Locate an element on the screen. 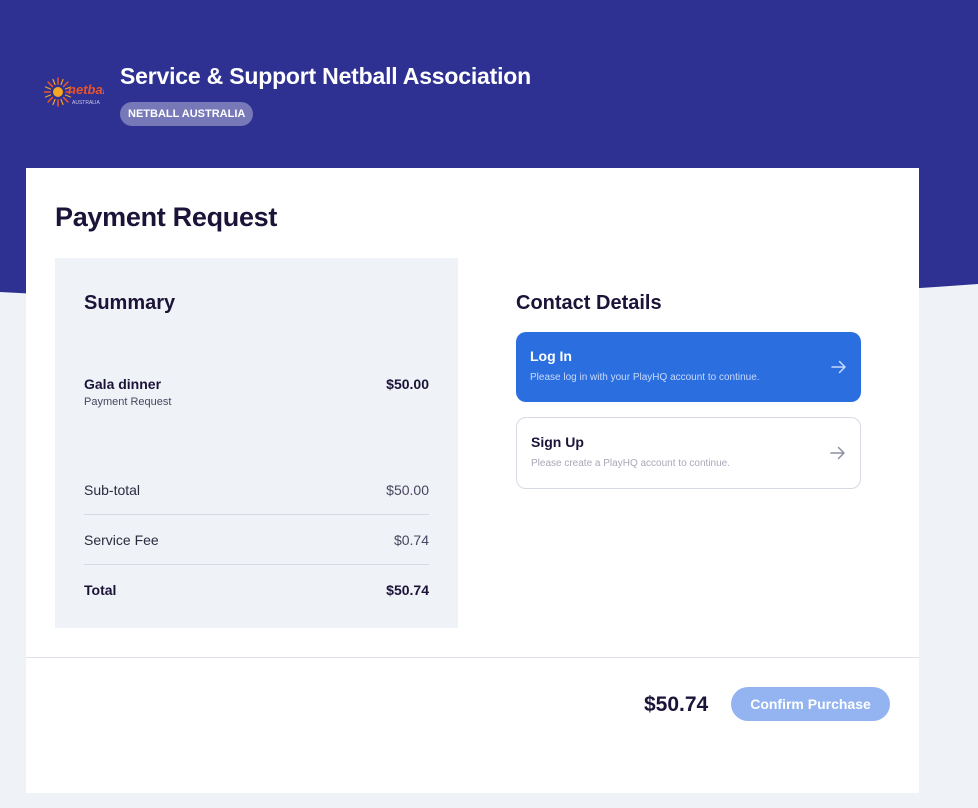 The image size is (978, 808). subtotal-value: $50.00 is located at coordinates (407, 489).